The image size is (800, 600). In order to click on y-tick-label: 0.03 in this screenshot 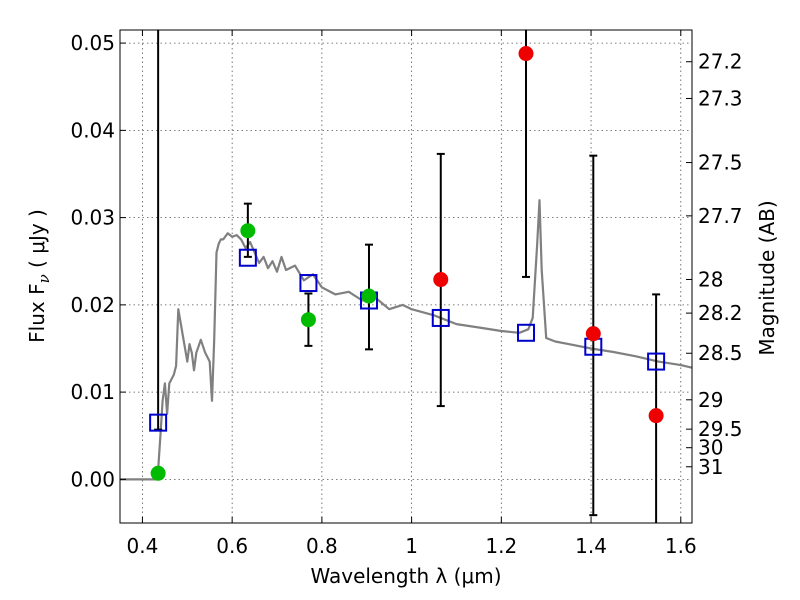, I will do `click(92, 218)`.